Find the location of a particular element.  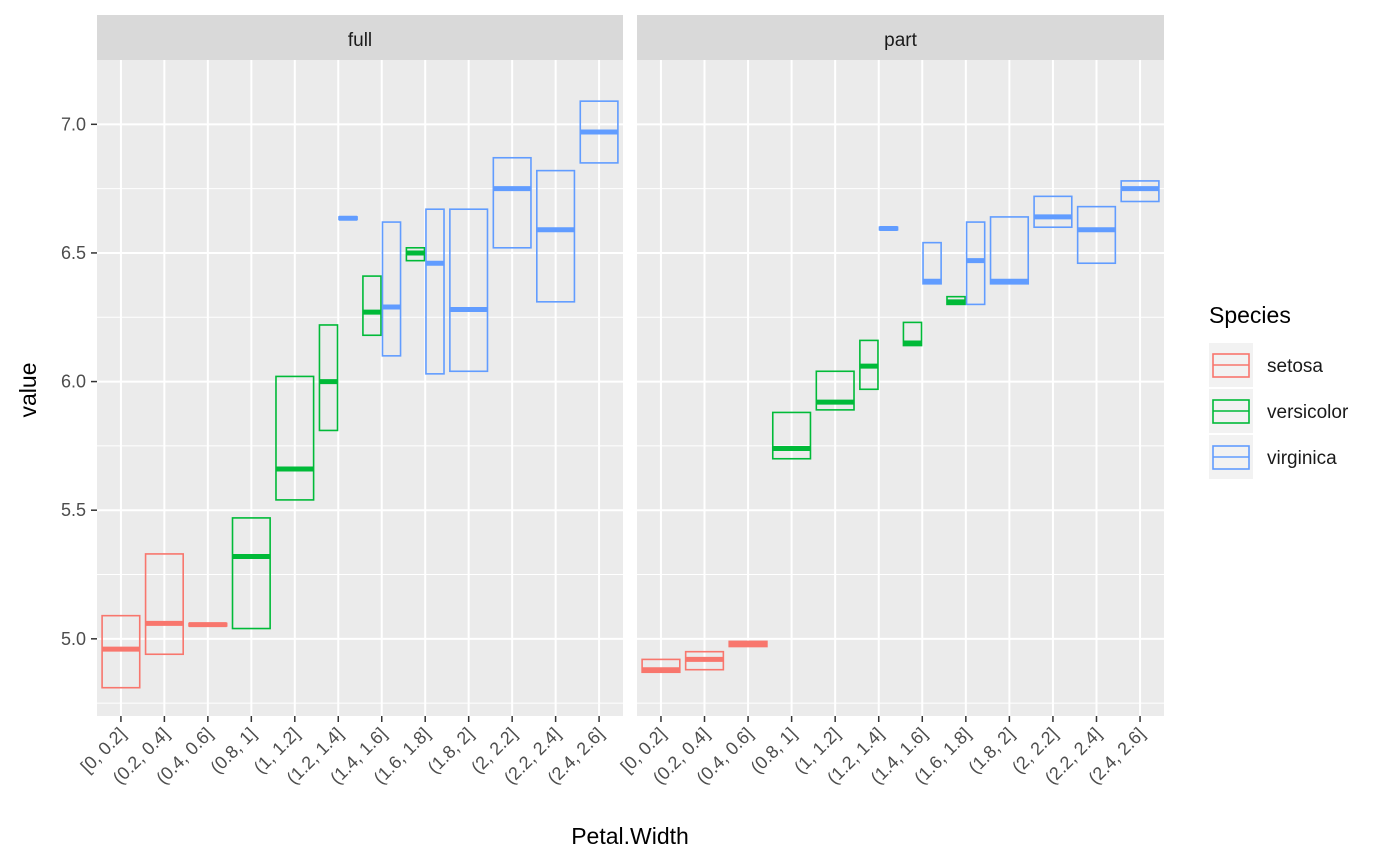

facet-strip-label: part is located at coordinates (900, 40).